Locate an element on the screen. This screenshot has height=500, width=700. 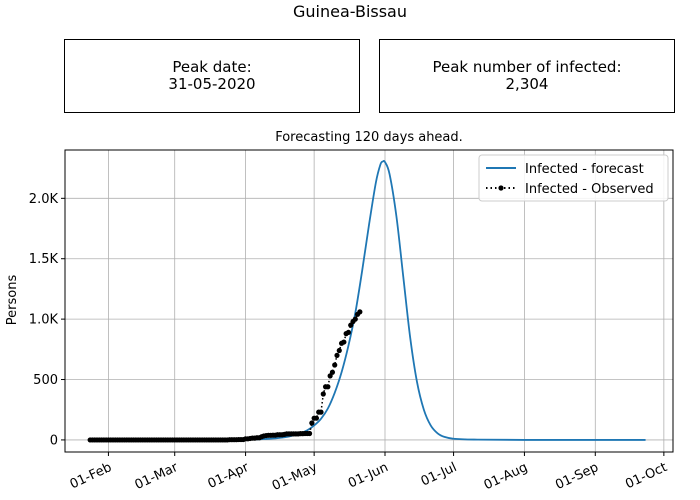
peak-date-box: Peak date: 31-05-2020 is located at coordinates (212, 76).